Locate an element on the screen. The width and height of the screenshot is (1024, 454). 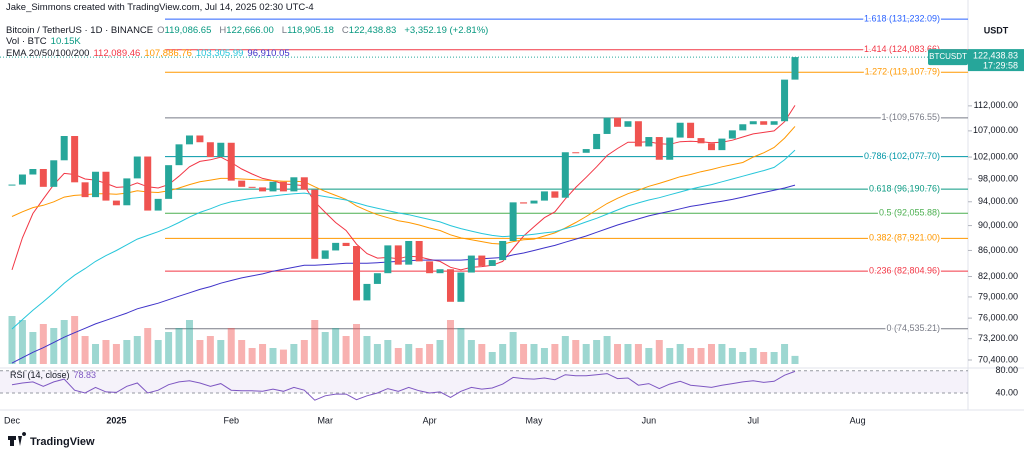
fib-label: 0.382 (87,921.00) is located at coordinates (904, 238).